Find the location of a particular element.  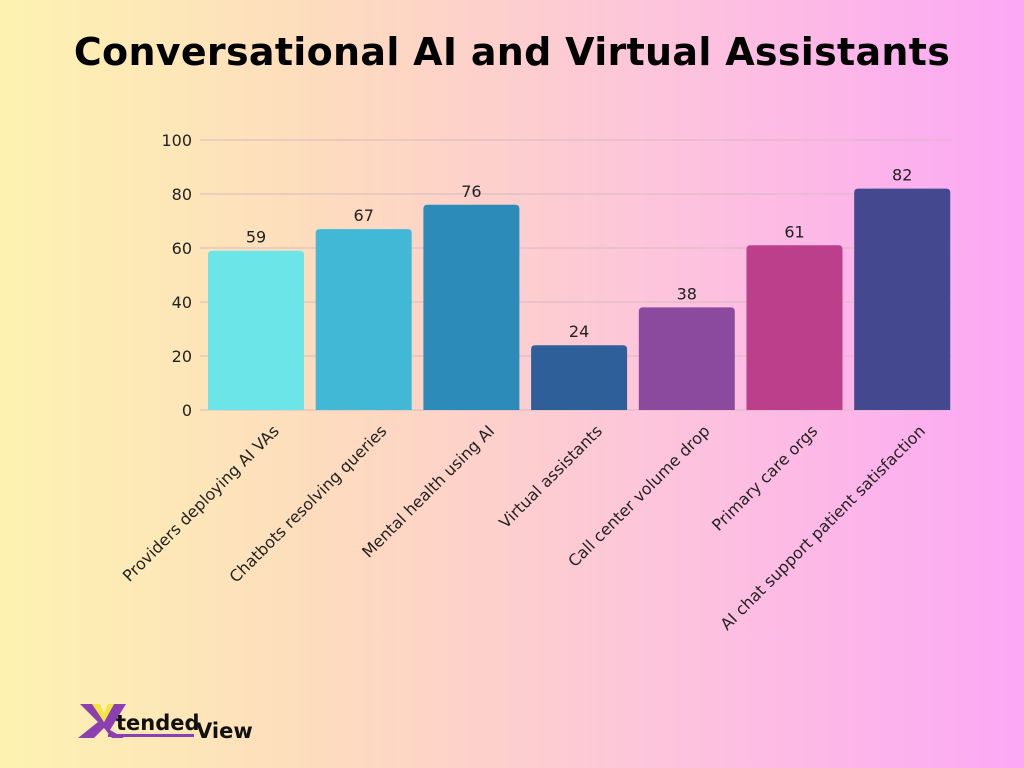

data-label: 38 is located at coordinates (687, 293).